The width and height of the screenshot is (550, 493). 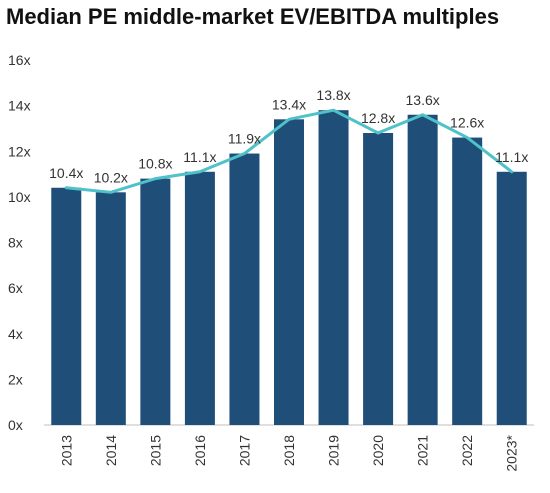 I want to click on x-tick-label: 2013, so click(x=66, y=450).